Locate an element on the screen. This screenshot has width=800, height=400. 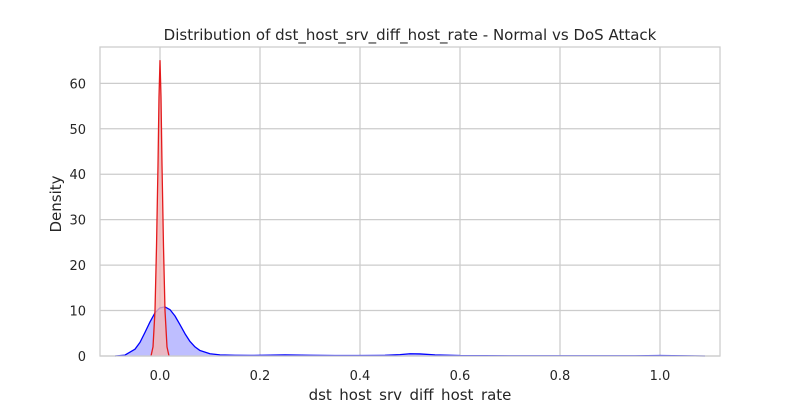
x-tick-label: 1.0 is located at coordinates (660, 376).